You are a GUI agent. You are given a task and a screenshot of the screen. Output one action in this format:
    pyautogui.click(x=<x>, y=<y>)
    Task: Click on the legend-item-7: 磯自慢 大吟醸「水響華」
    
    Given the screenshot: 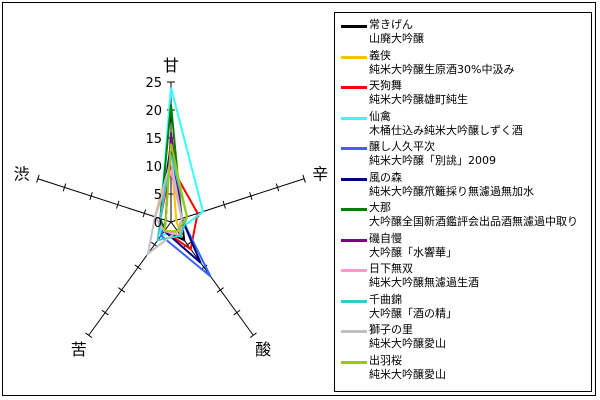 What is the action you would take?
    pyautogui.click(x=463, y=246)
    